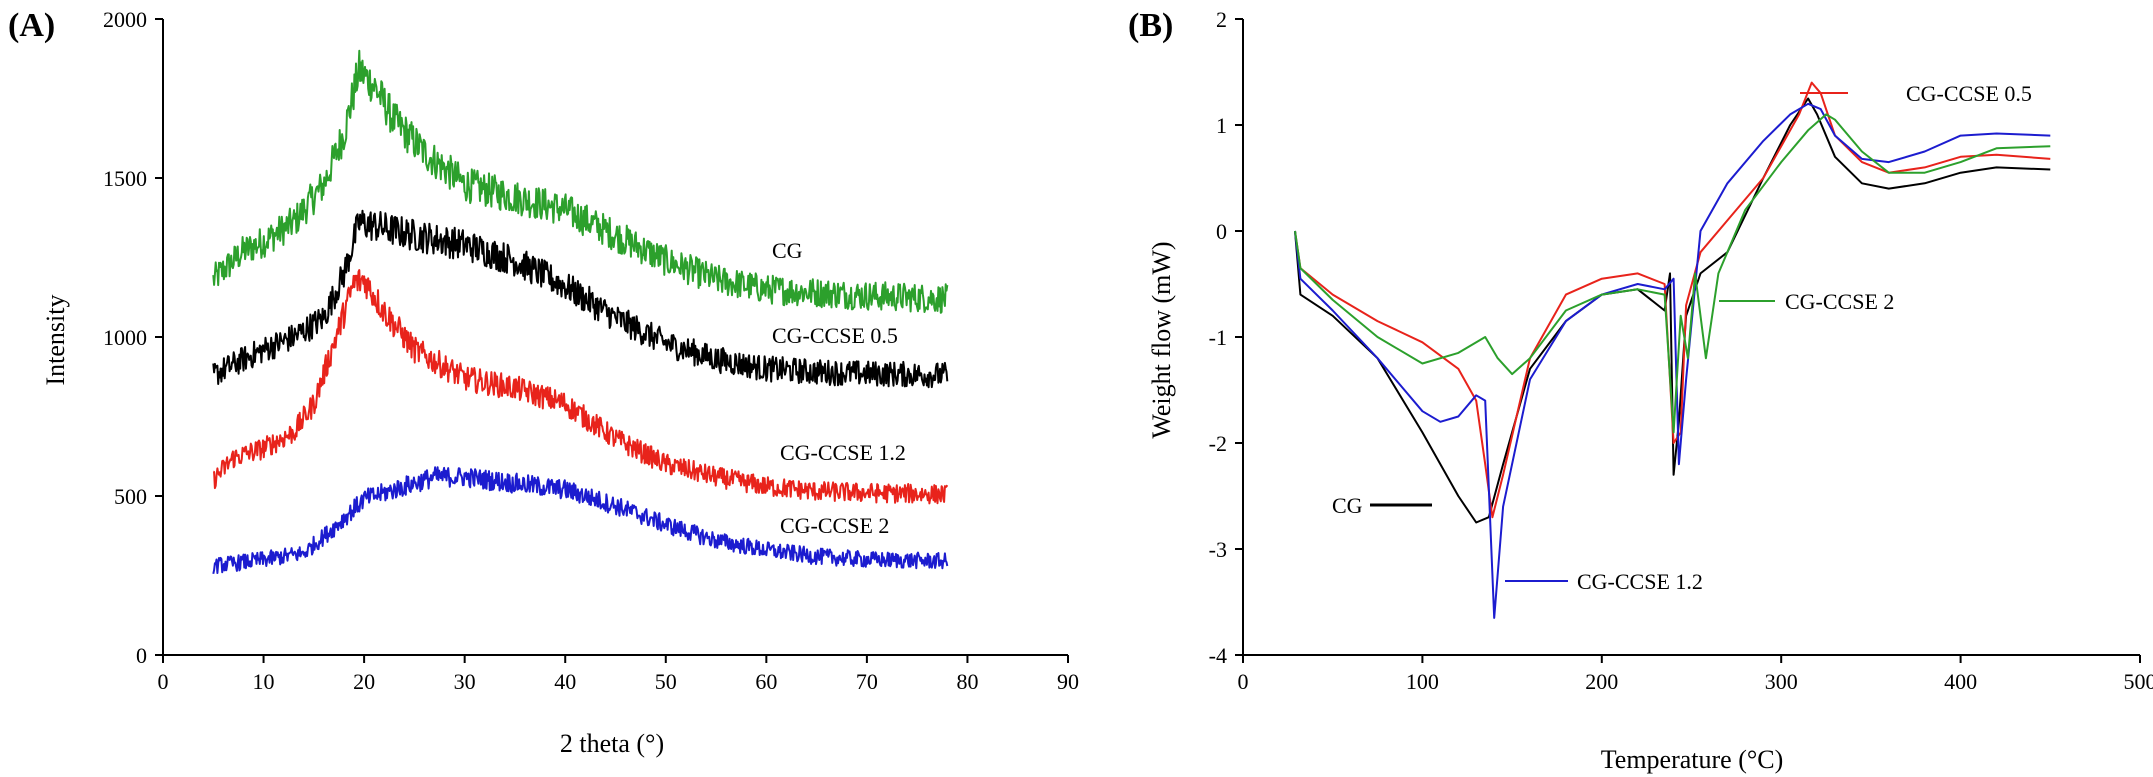  I want to click on panel-a-x-tick-label: 30, so click(465, 681).